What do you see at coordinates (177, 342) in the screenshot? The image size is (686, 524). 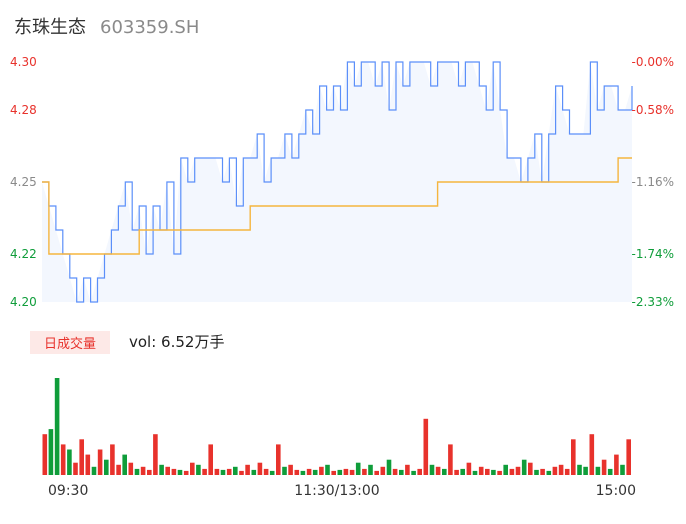 I see `volume-readout: vol: 6.52万手` at bounding box center [177, 342].